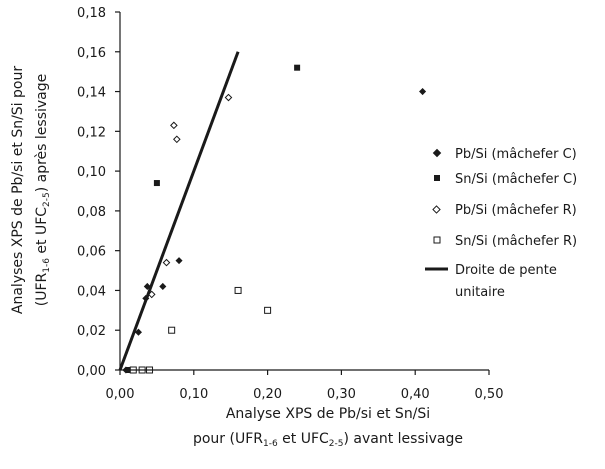 The height and width of the screenshot is (469, 605). I want to click on y-tick-label: 0,06, so click(91, 252).